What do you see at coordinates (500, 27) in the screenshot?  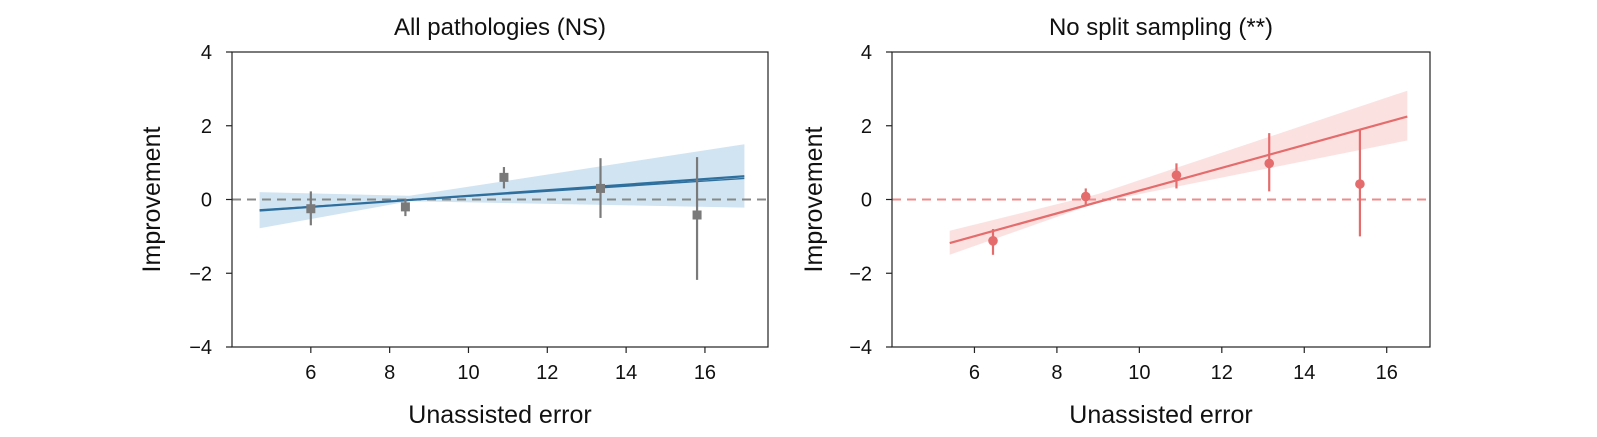 I see `chart-title: All pathologies (NS)` at bounding box center [500, 27].